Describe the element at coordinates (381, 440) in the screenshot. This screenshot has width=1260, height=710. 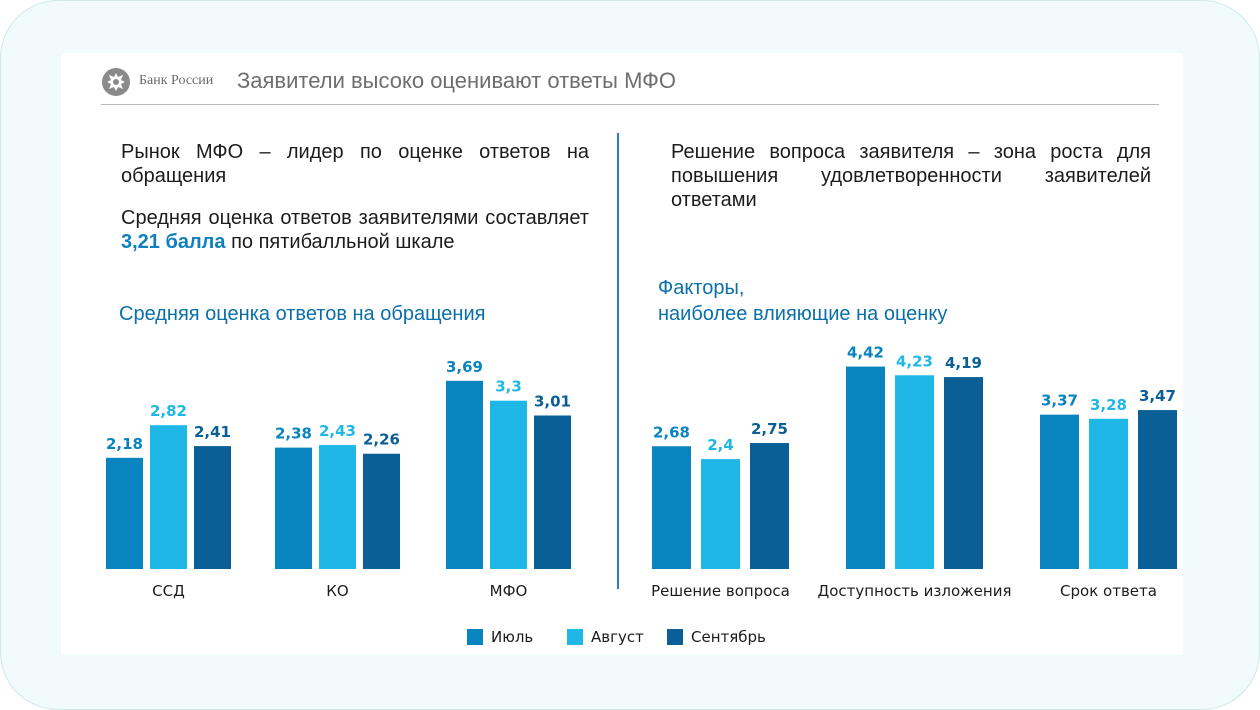
I see `bar-value-label: 2,26` at that location.